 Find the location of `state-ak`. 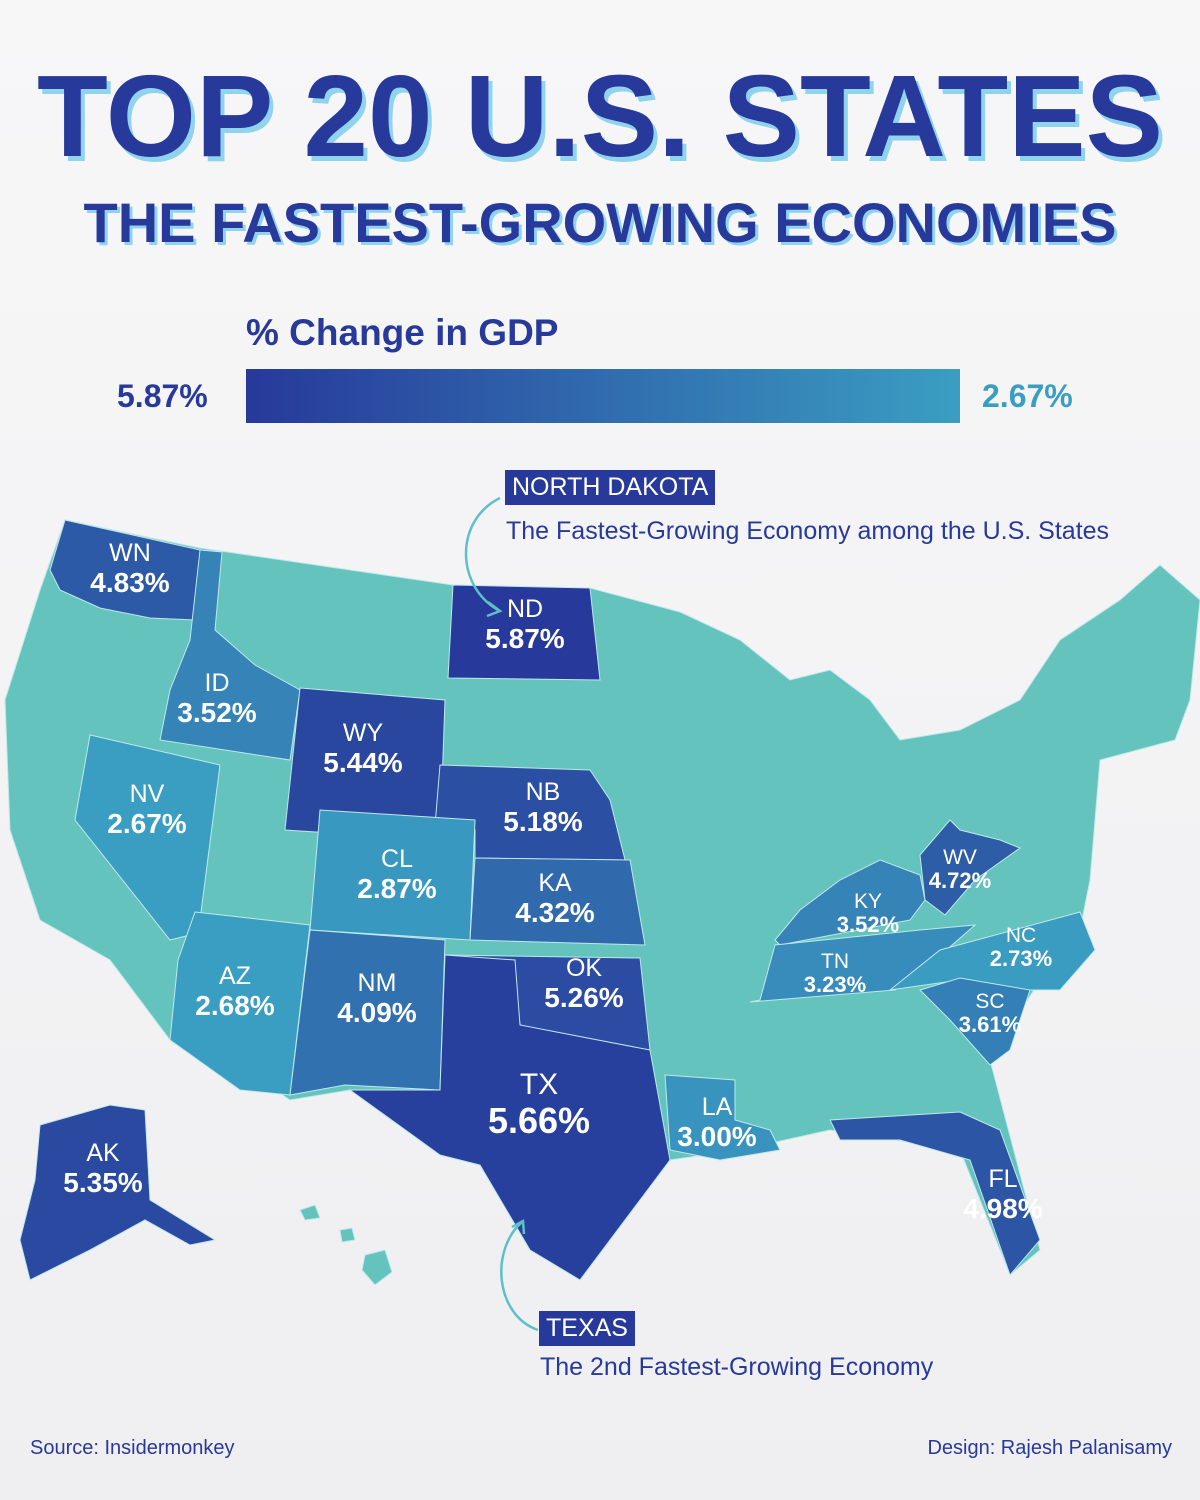

state-ak is located at coordinates (118, 1192).